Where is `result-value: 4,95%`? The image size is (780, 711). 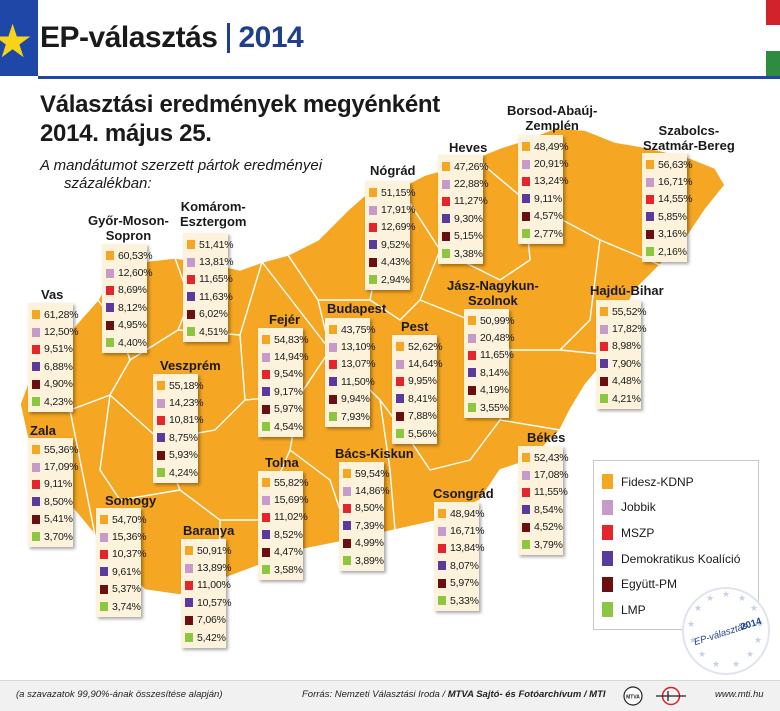 result-value: 4,95% is located at coordinates (132, 325).